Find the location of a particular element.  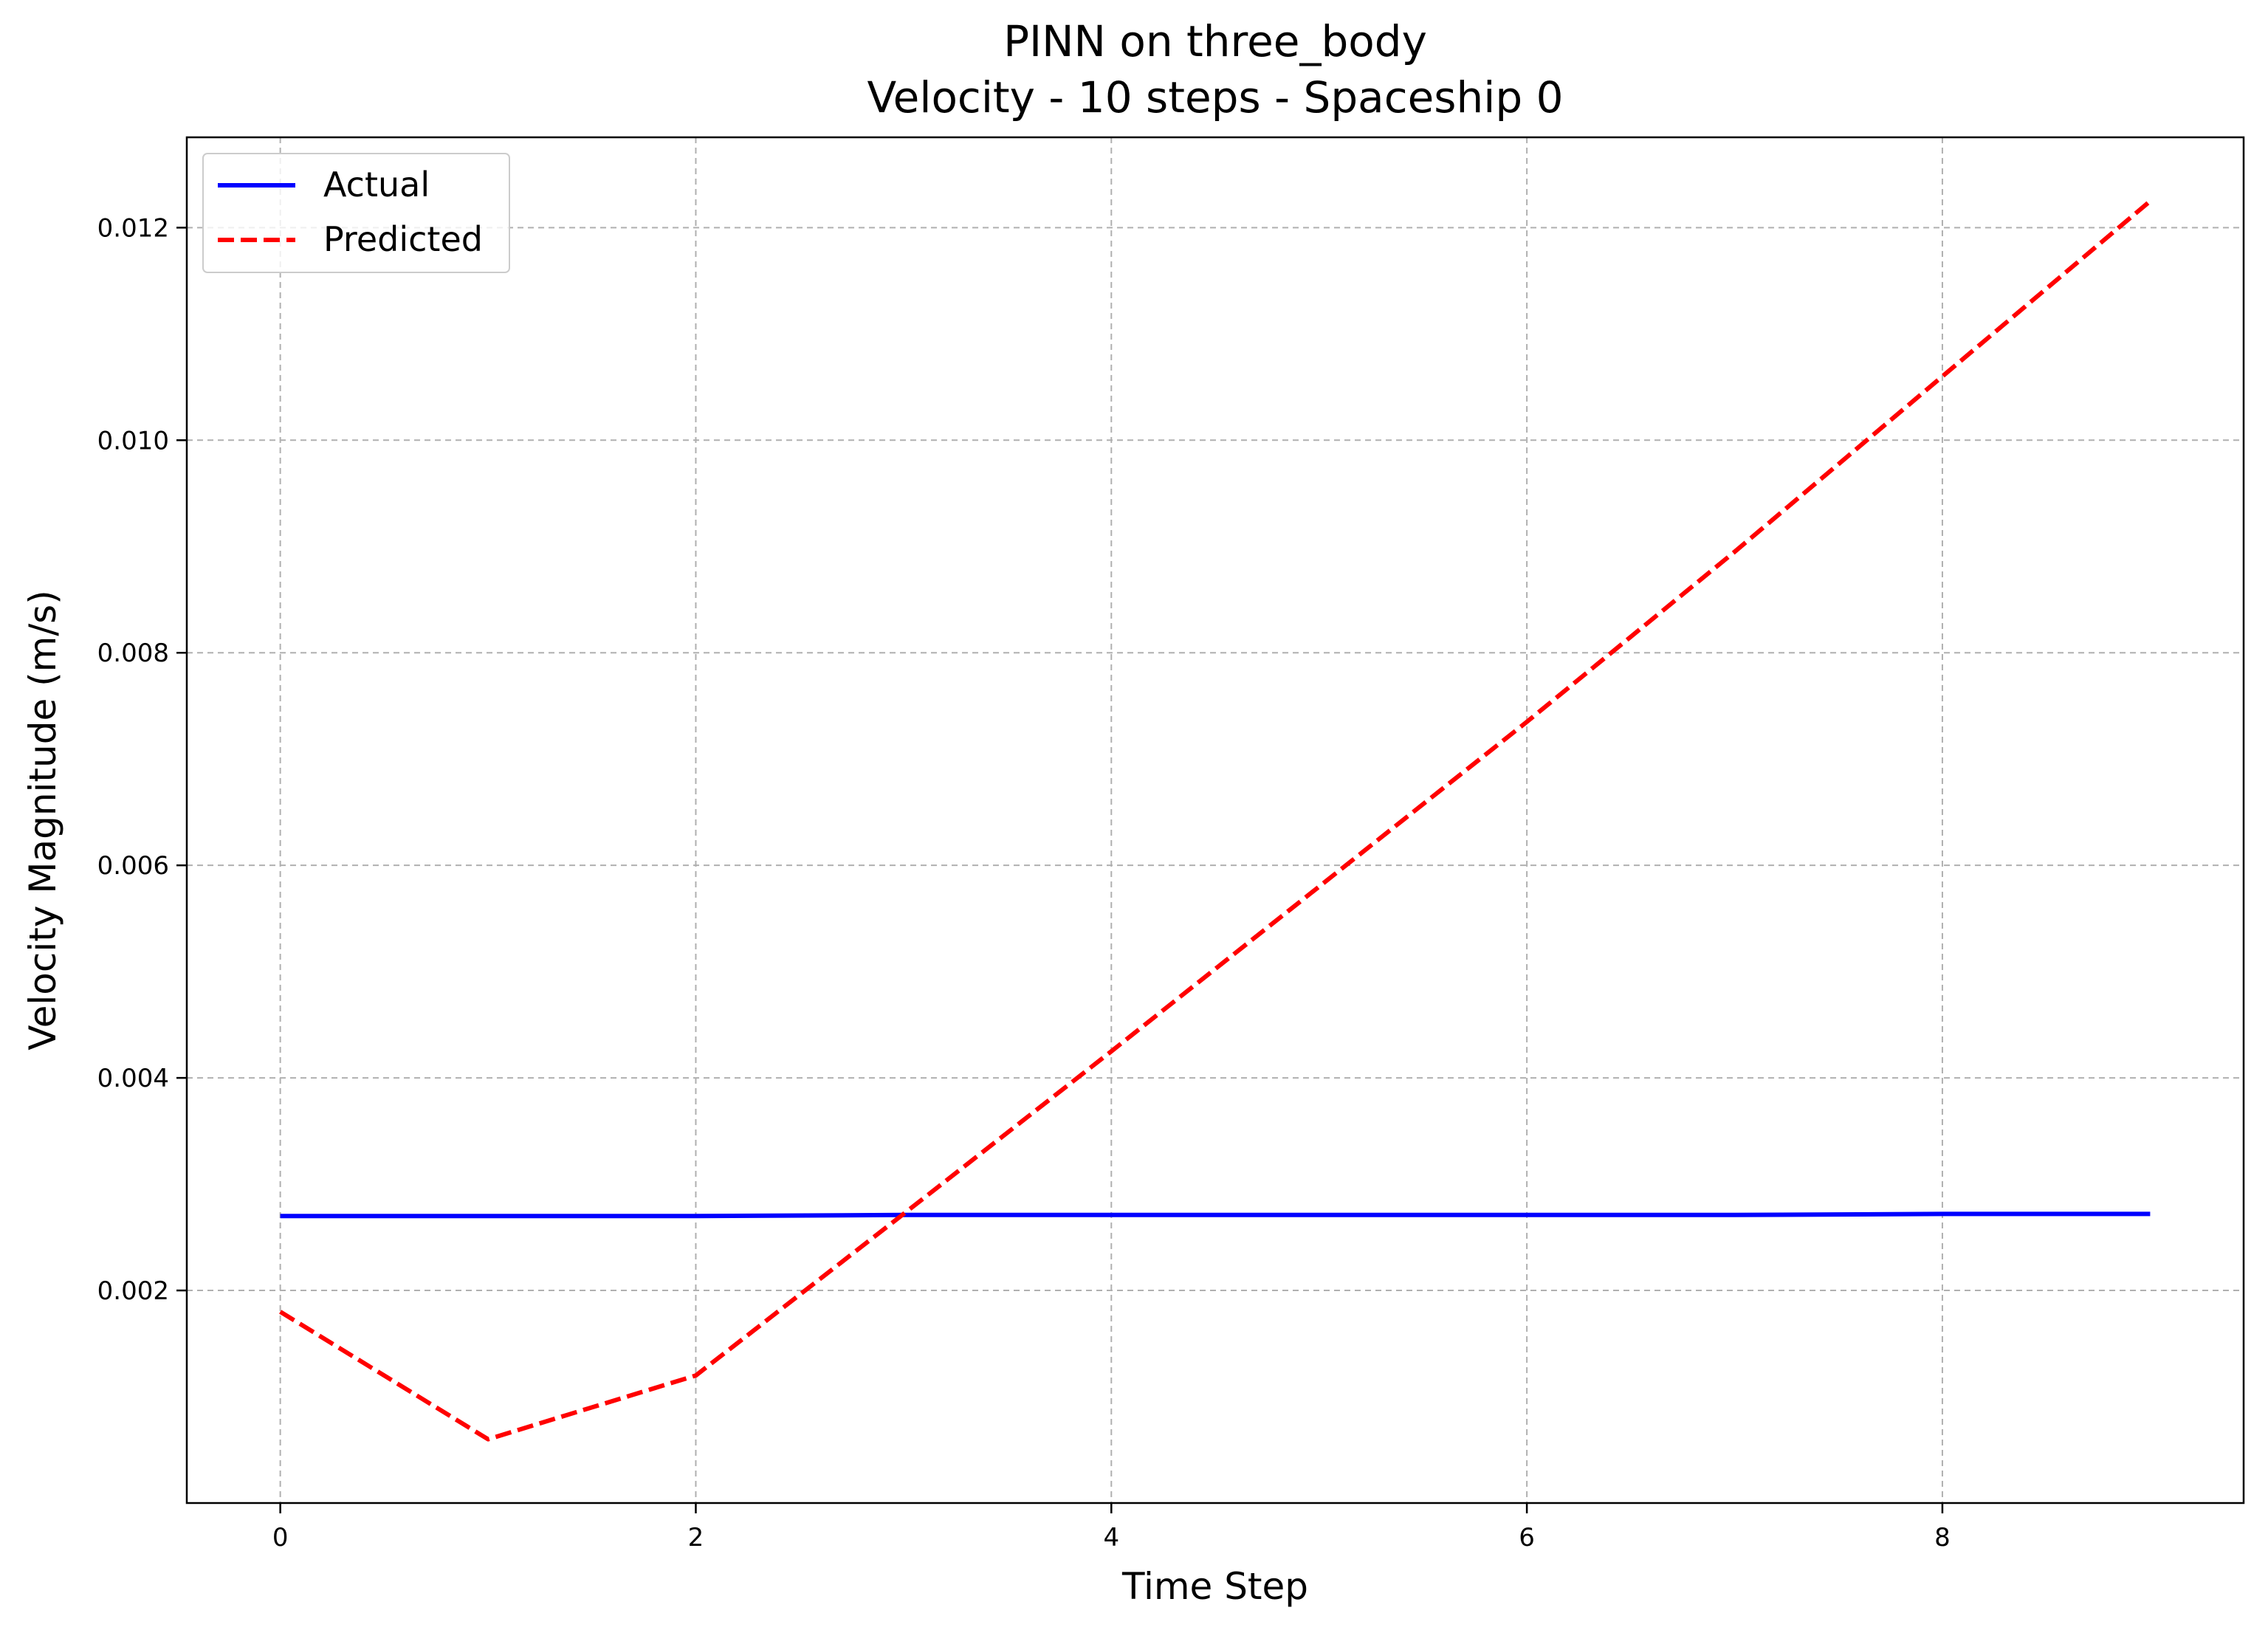

chart-title-line-2: Velocity - 10 steps - Spaceship 0 is located at coordinates (1215, 97).